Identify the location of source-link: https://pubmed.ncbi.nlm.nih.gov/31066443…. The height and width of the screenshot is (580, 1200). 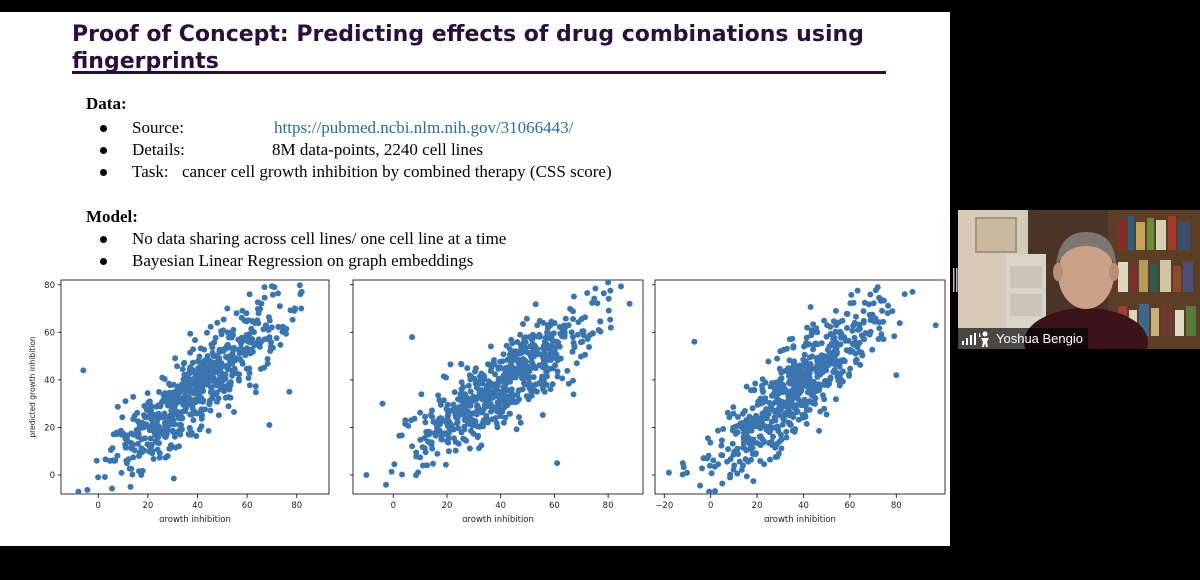
(424, 127).